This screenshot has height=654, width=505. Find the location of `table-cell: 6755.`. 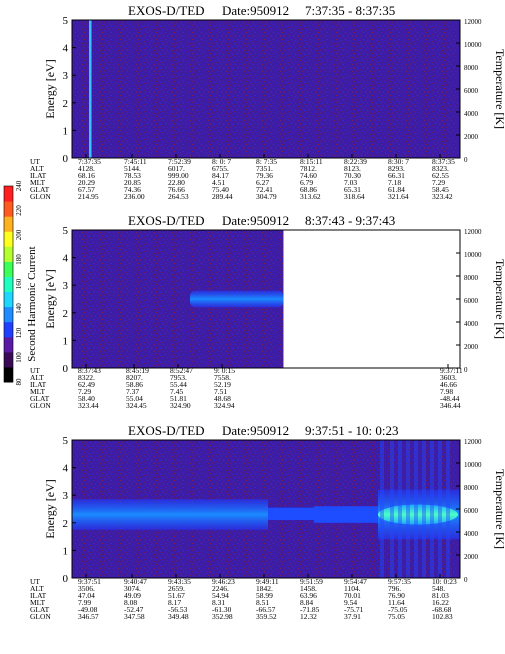

table-cell: 6755. is located at coordinates (220, 168).